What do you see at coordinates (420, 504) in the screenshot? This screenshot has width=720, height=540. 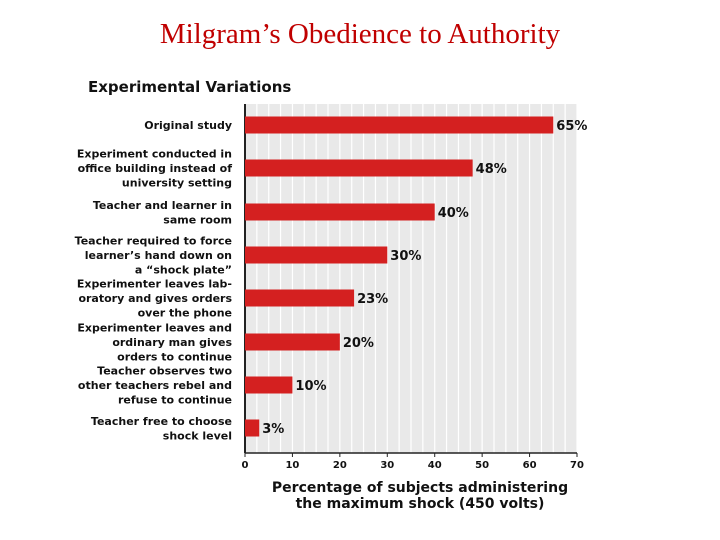 I see `x-axis-label-line: the maximum shock (450 volts)` at bounding box center [420, 504].